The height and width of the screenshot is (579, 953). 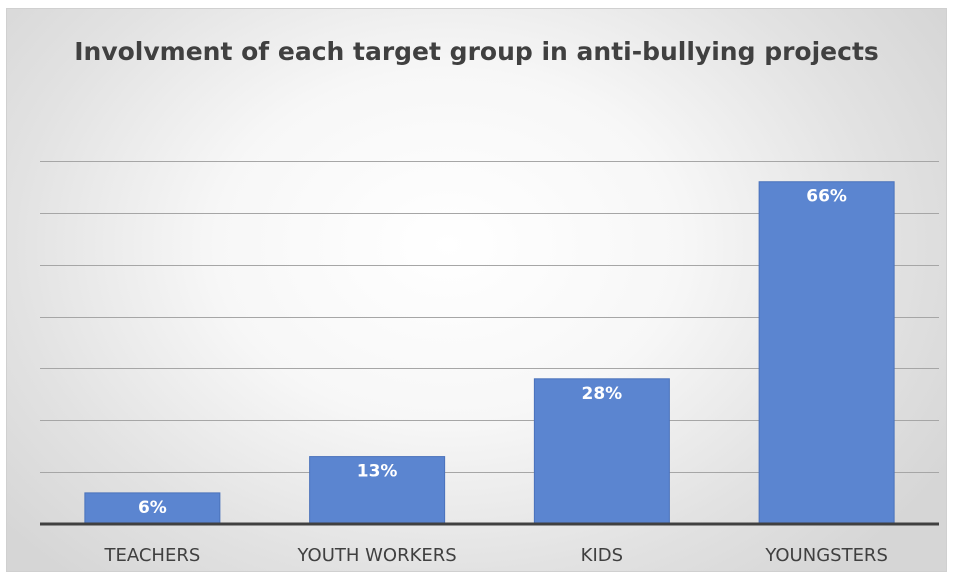 What do you see at coordinates (151, 555) in the screenshot?
I see `x-tick-label: TEACHERS` at bounding box center [151, 555].